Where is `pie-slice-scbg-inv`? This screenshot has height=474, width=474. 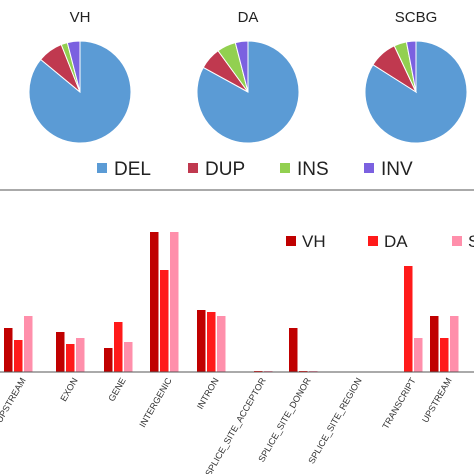 pie-slice-scbg-inv is located at coordinates (411, 66).